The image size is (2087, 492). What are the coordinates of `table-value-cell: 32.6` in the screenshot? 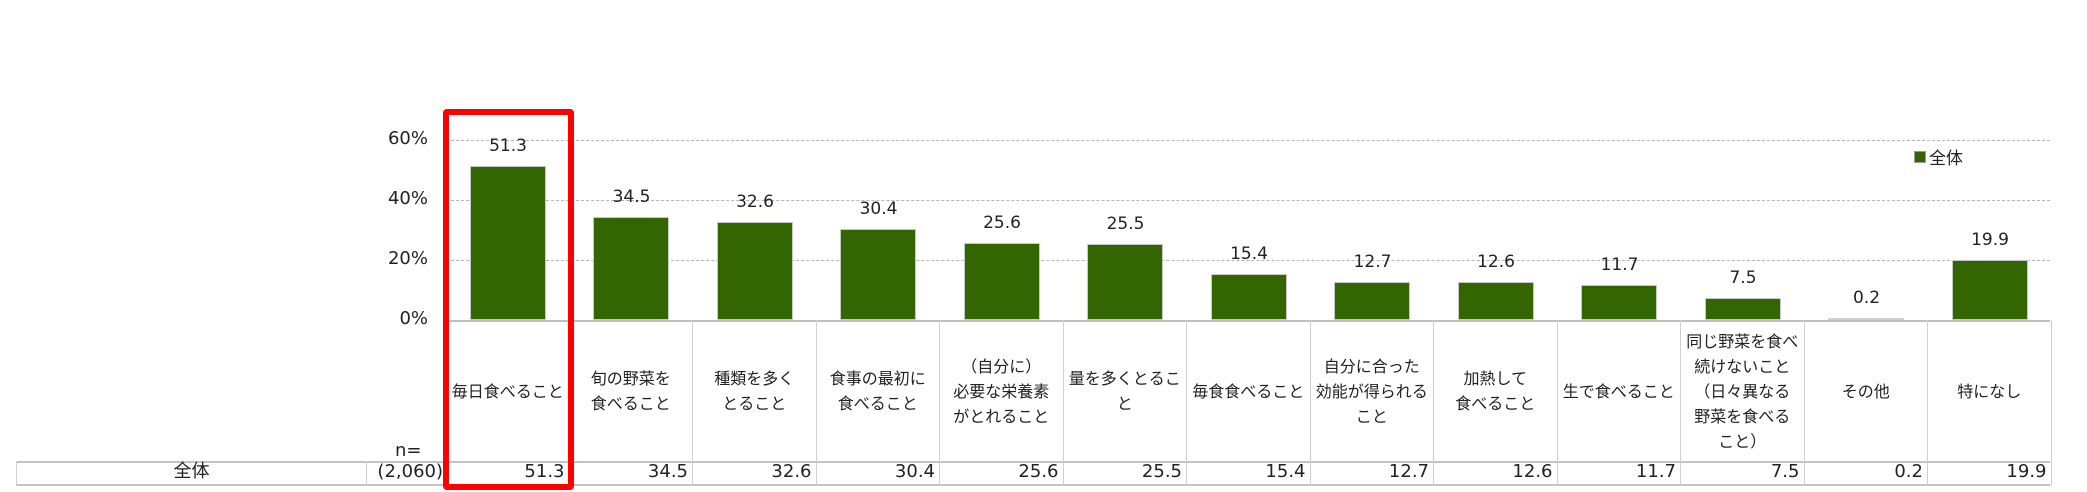 It's located at (755, 473).